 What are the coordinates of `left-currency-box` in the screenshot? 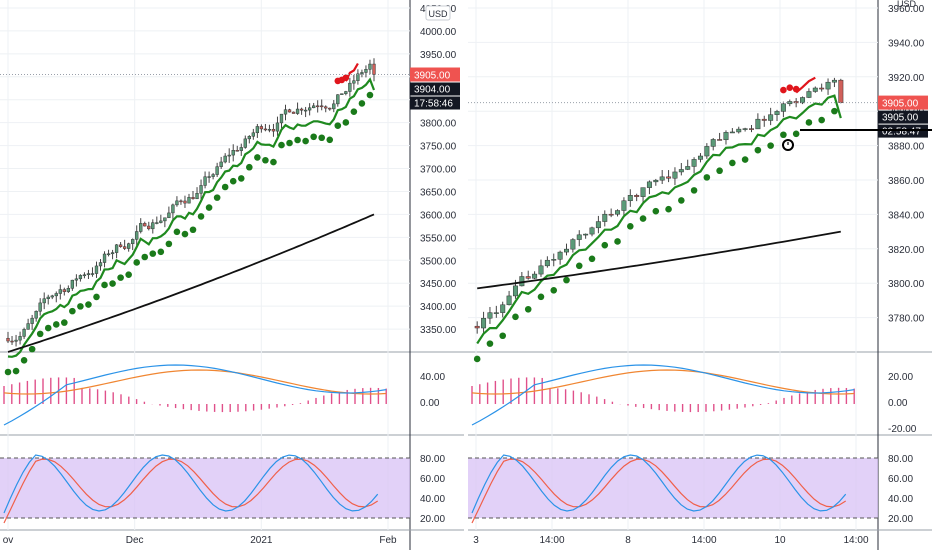 It's located at (438, 13).